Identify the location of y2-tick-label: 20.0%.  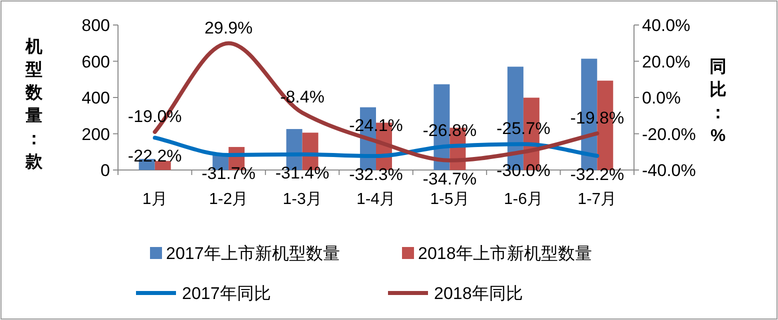
(666, 62).